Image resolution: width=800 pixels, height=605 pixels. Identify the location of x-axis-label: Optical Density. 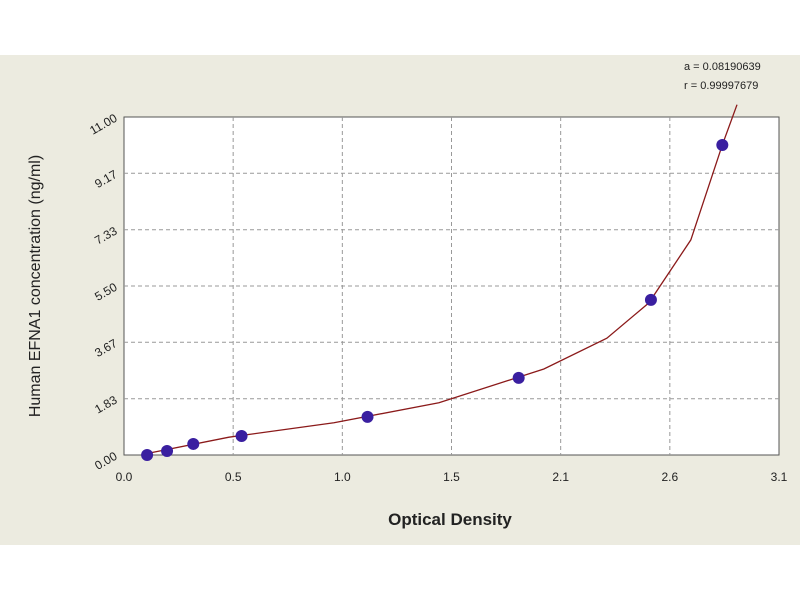
(450, 519).